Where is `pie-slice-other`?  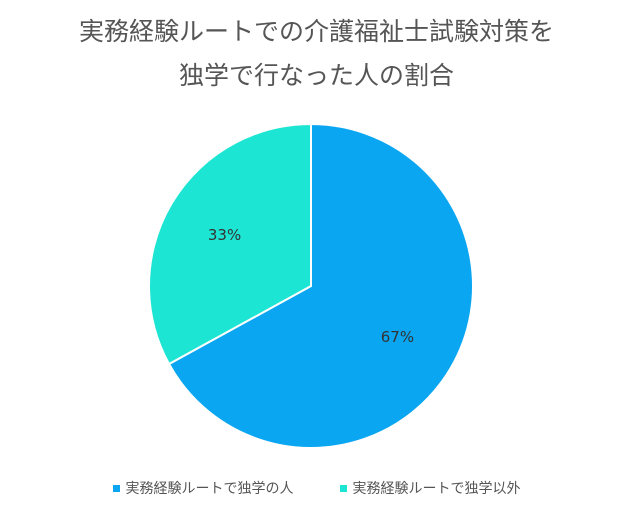
pie-slice-other is located at coordinates (230, 244).